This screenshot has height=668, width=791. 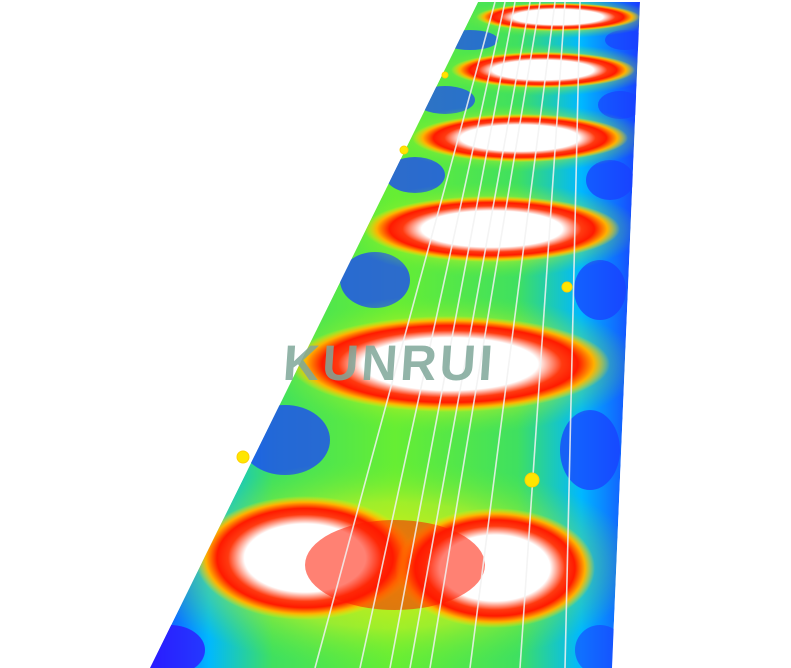 What do you see at coordinates (389, 363) in the screenshot?
I see `watermark-logo: KUNRUI` at bounding box center [389, 363].